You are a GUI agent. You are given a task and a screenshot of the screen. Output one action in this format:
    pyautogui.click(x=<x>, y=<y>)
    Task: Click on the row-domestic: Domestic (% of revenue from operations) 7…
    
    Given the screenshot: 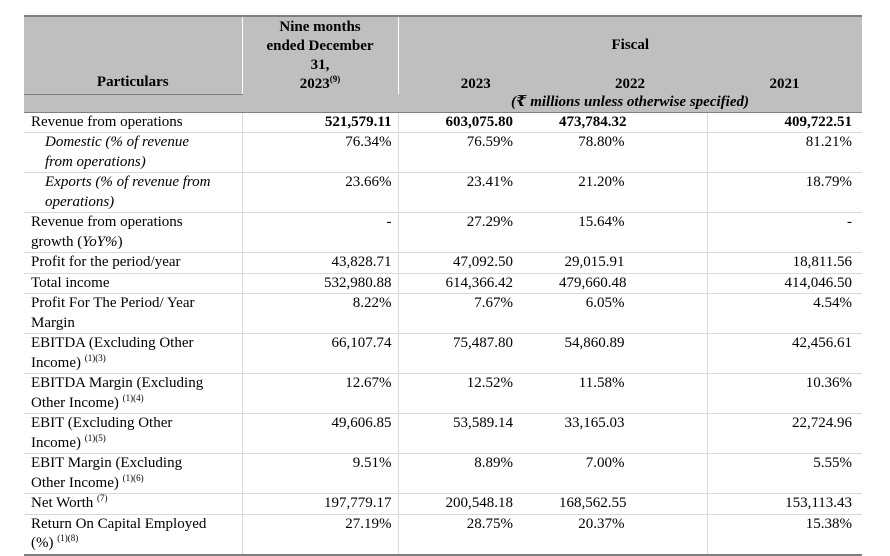 What is the action you would take?
    pyautogui.click(x=443, y=152)
    